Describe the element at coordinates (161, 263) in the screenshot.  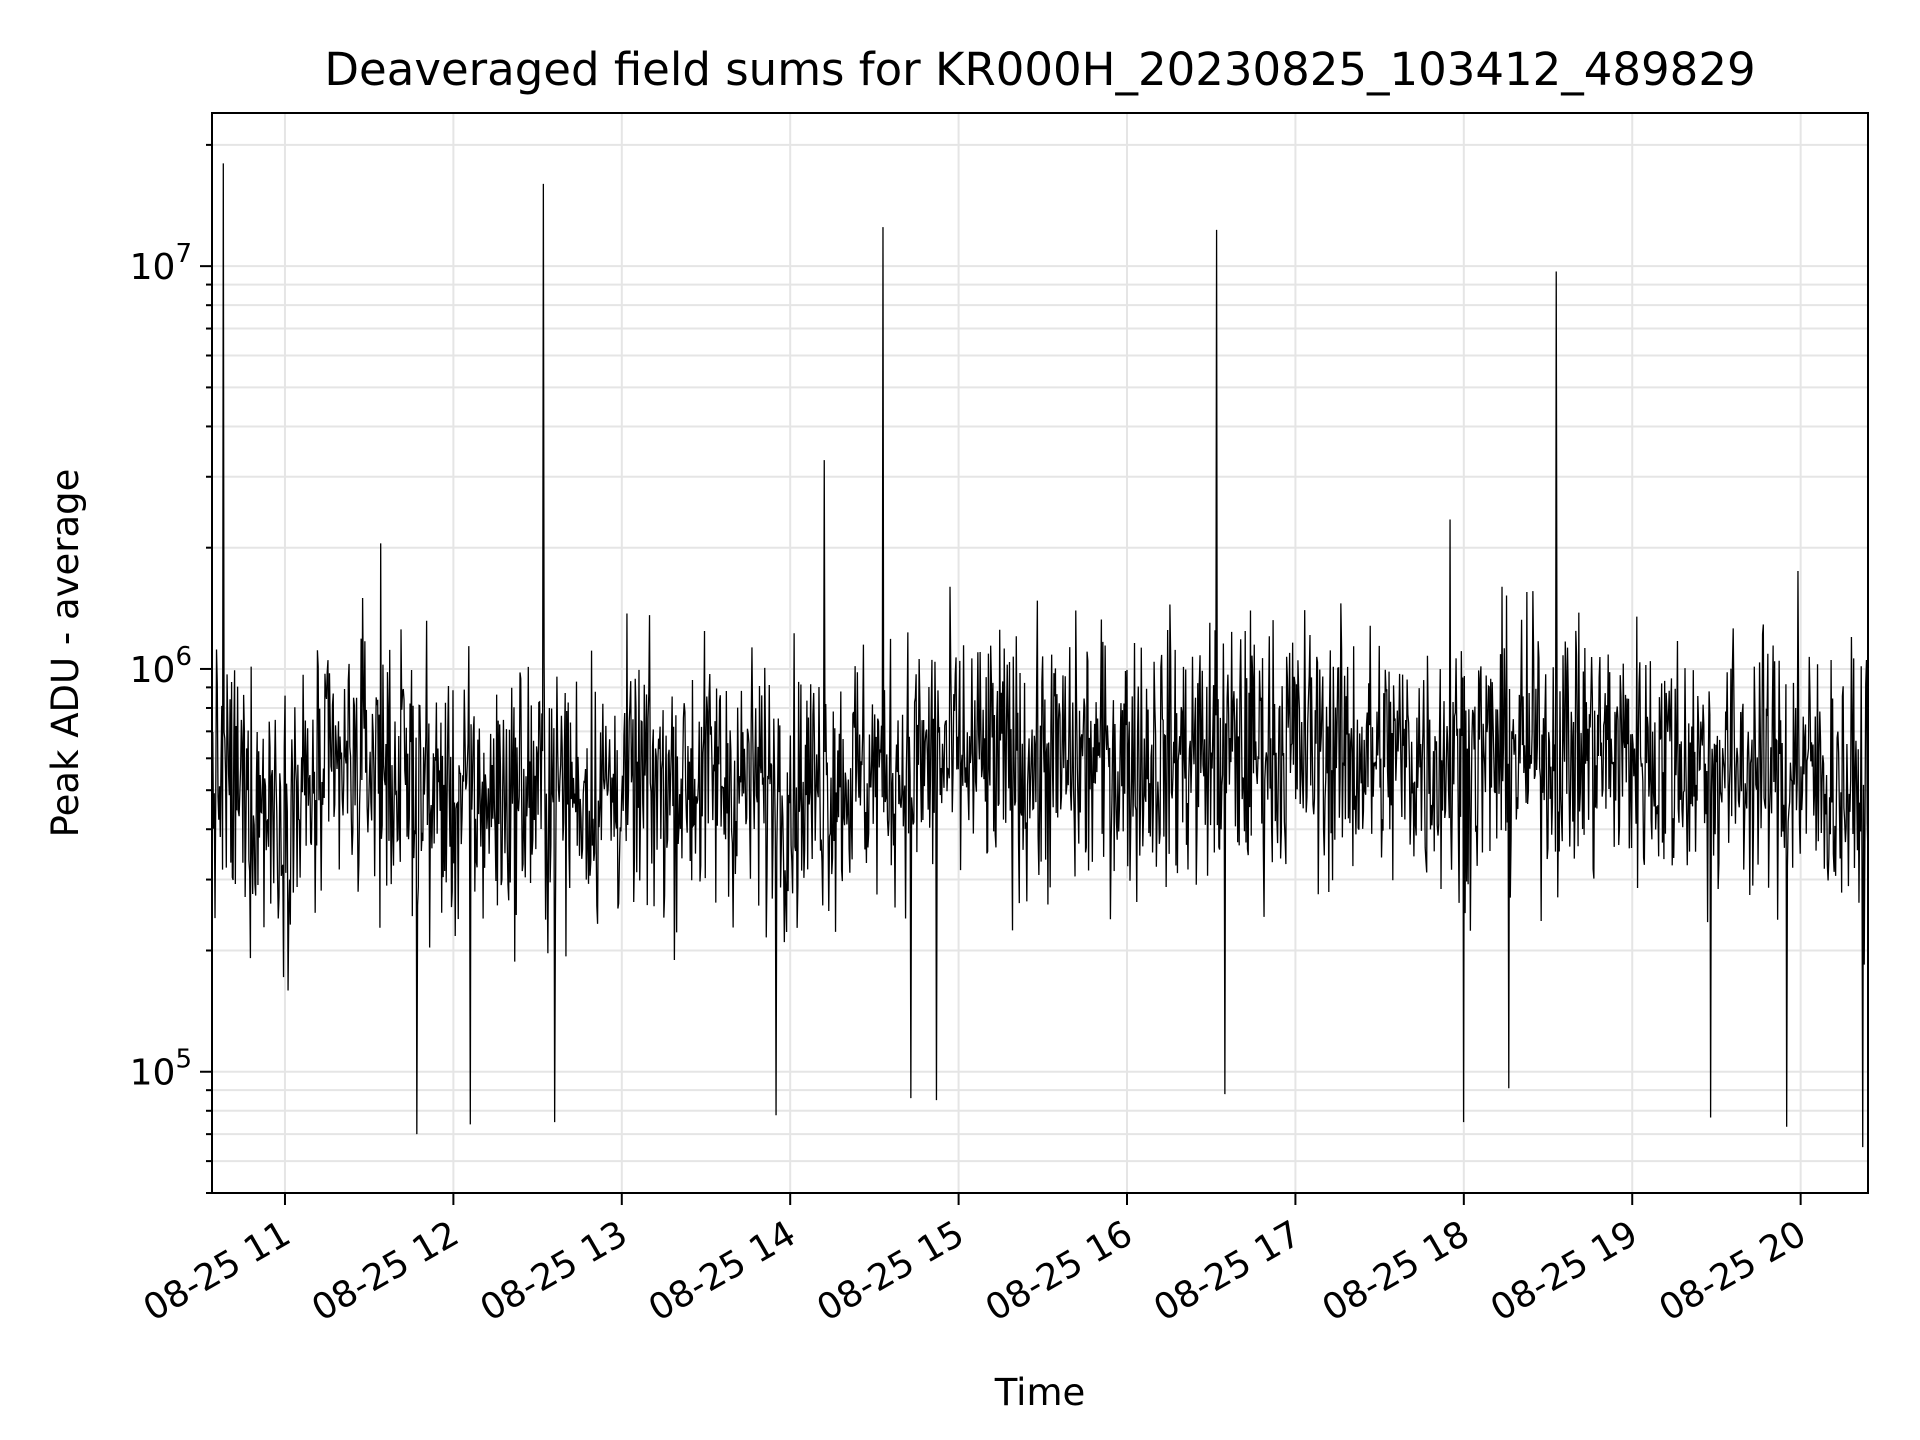
I see `y-tick-label: 10⁷` at that location.